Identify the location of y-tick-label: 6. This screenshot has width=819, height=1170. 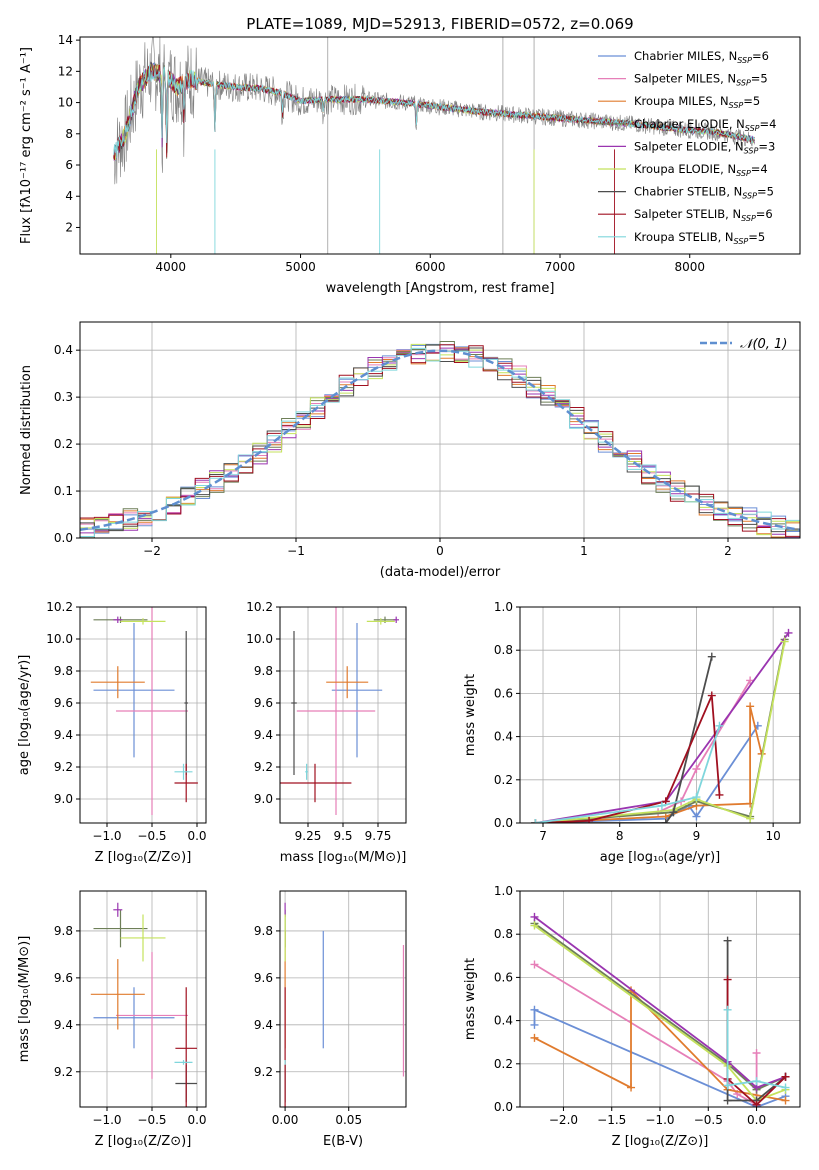
(69, 165).